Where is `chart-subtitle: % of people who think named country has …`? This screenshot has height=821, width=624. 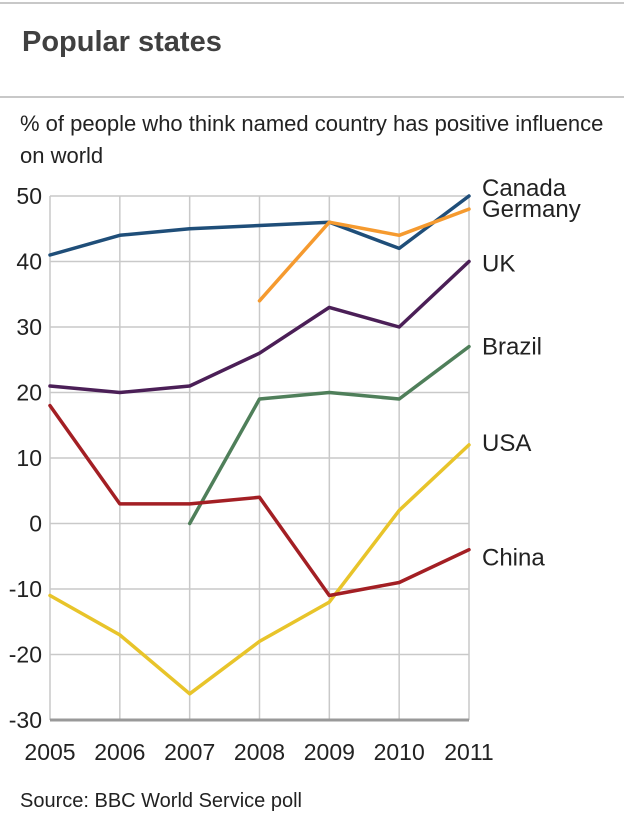
chart-subtitle: % of people who think named country has … is located at coordinates (312, 139).